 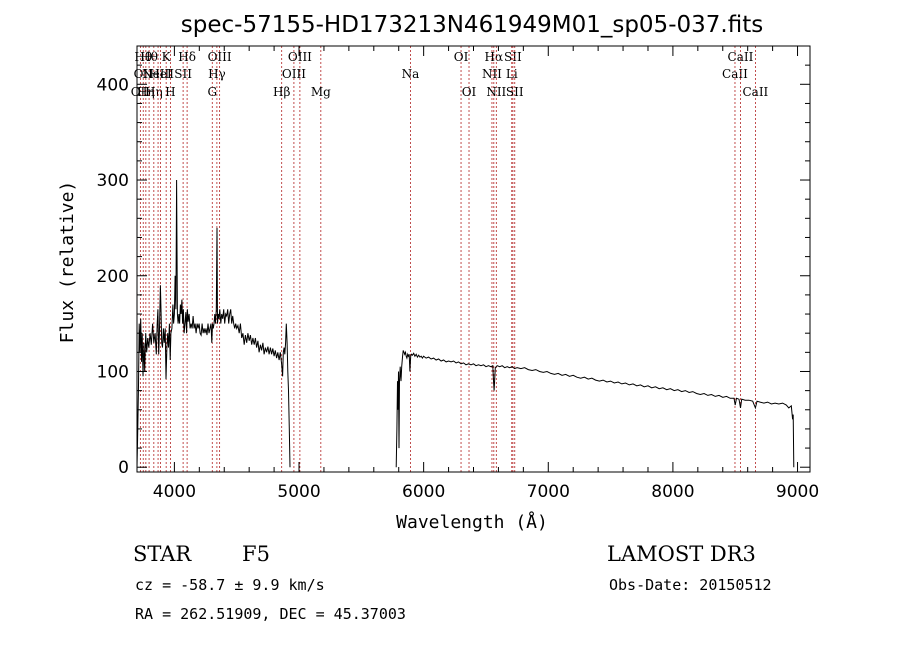 I want to click on marker-label: HeI, so click(x=160, y=74).